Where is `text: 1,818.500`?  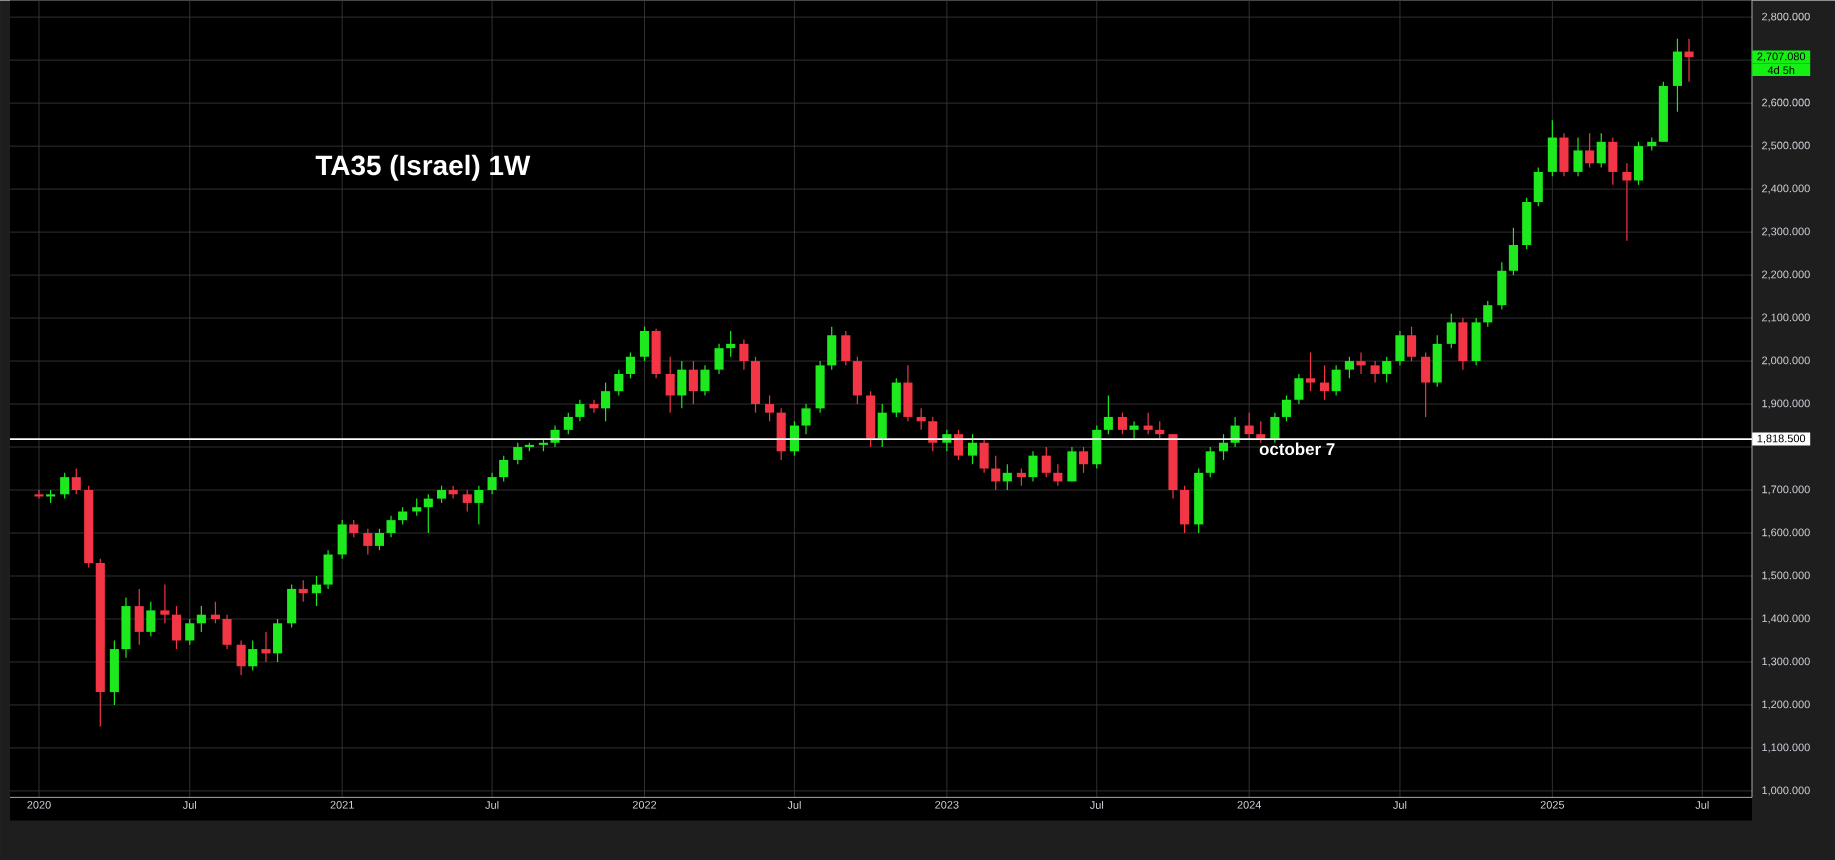
text: 1,818.500 is located at coordinates (1781, 439).